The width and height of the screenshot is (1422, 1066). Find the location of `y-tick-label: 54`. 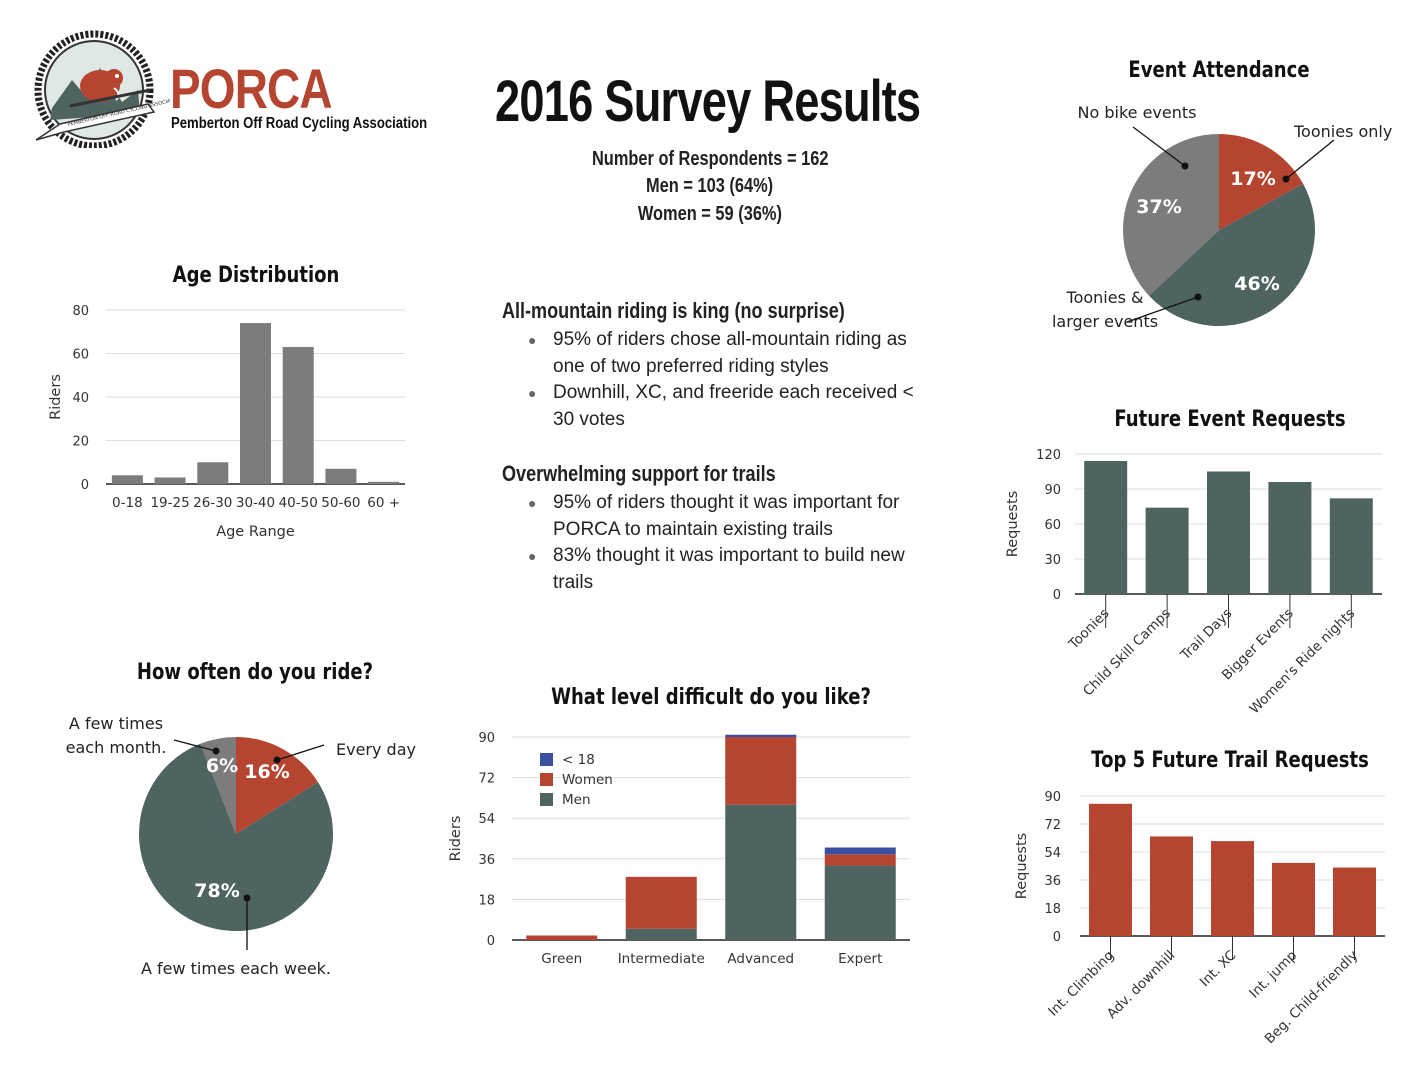

y-tick-label: 54 is located at coordinates (1052, 853).